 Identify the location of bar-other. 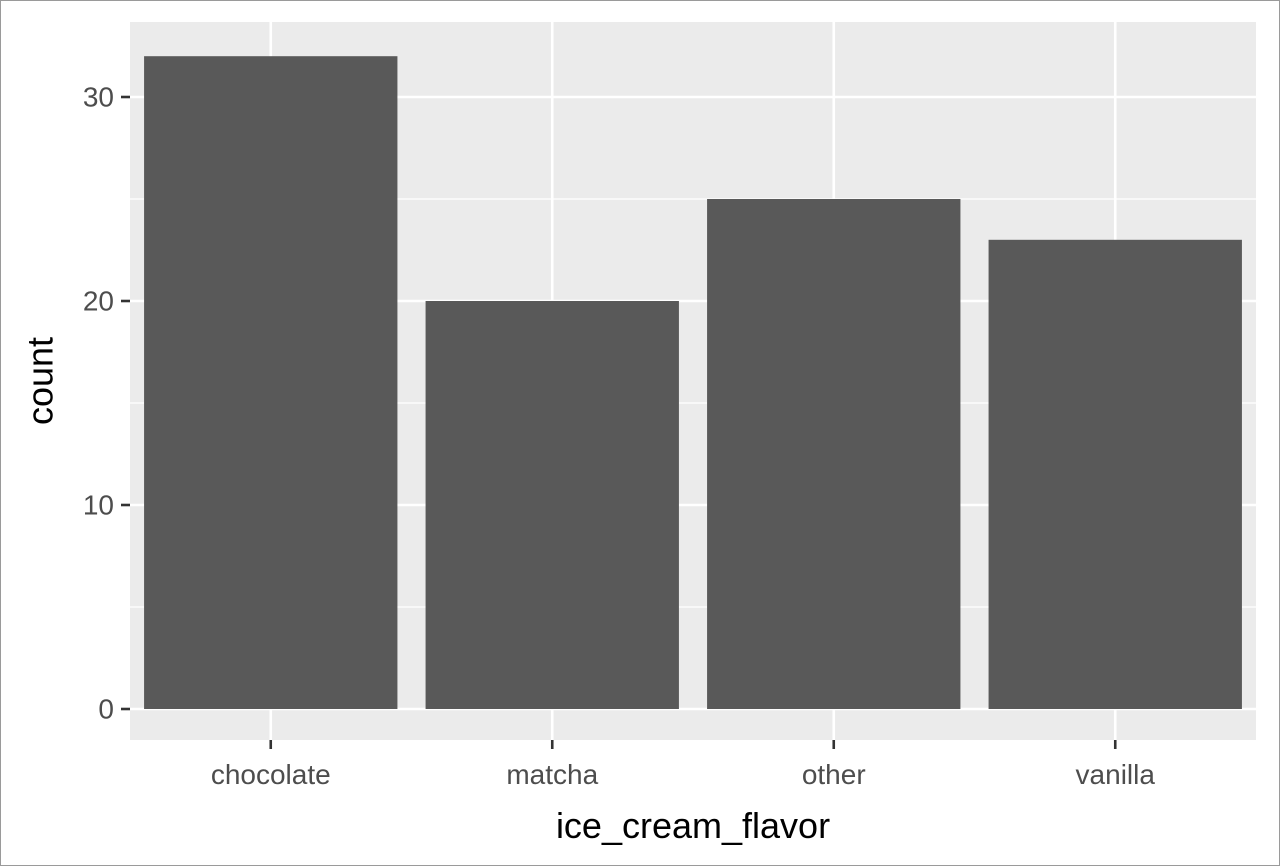
(834, 454).